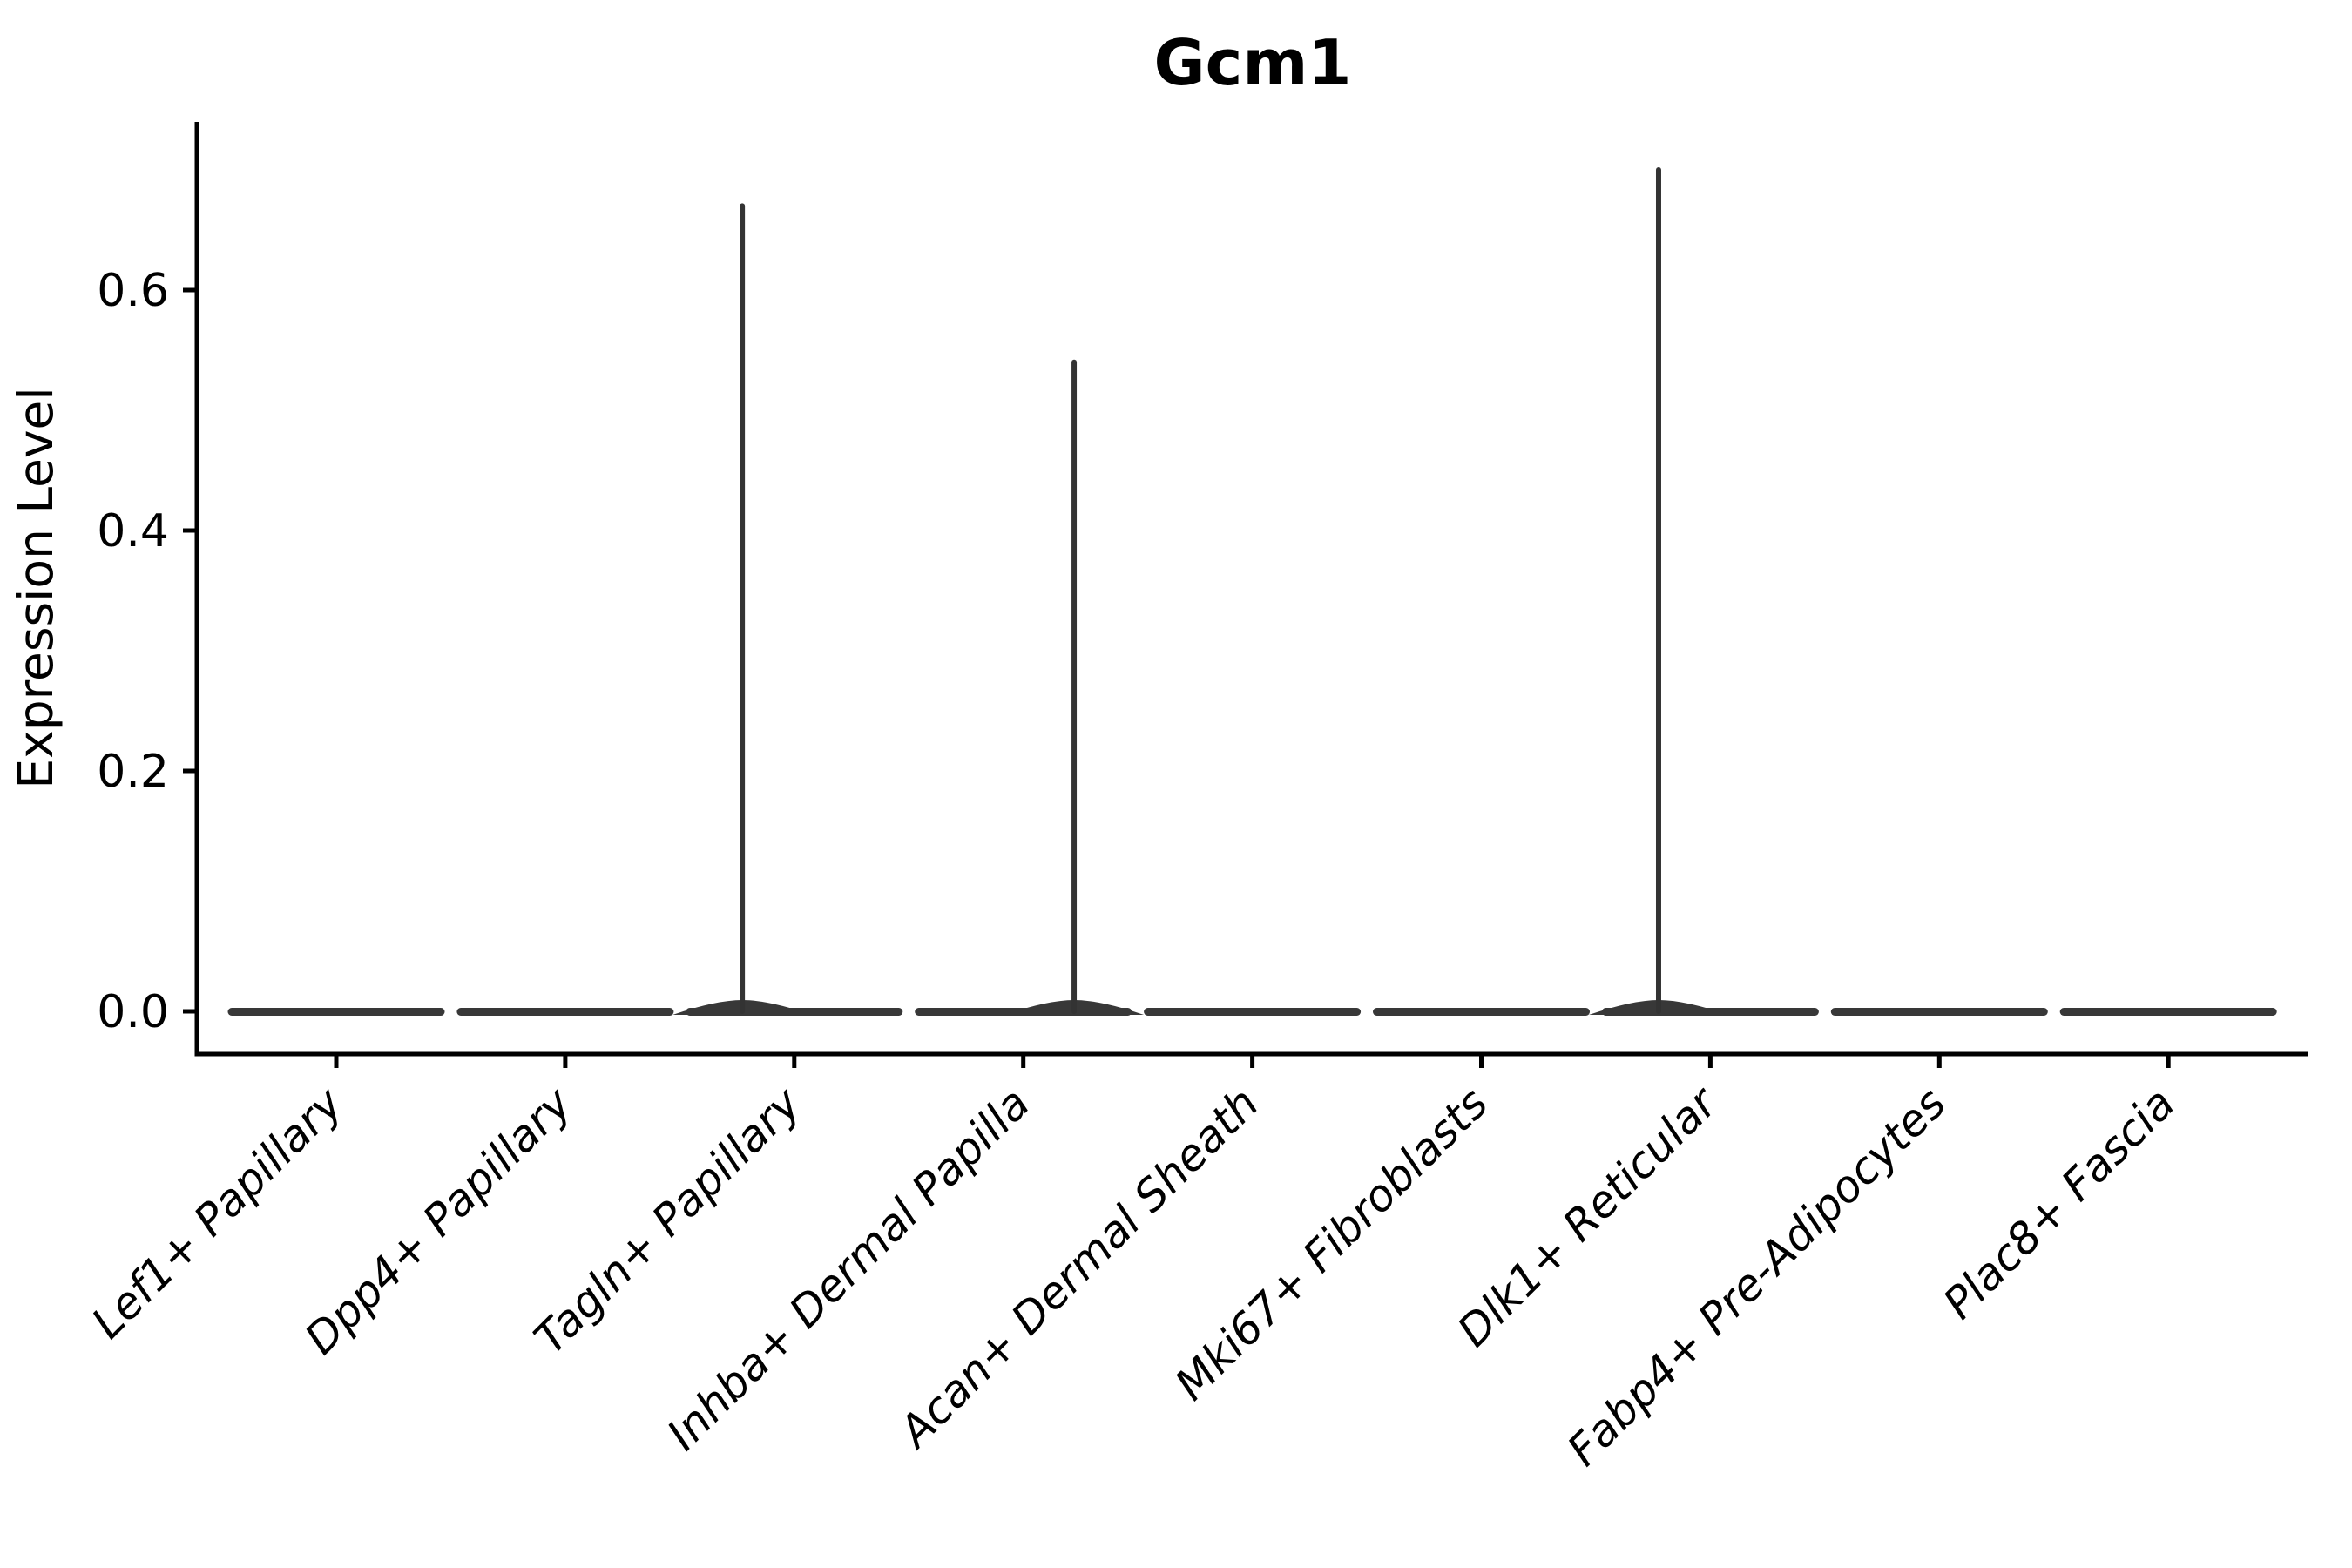  I want to click on y-tick-label: 0.4, so click(133, 531).